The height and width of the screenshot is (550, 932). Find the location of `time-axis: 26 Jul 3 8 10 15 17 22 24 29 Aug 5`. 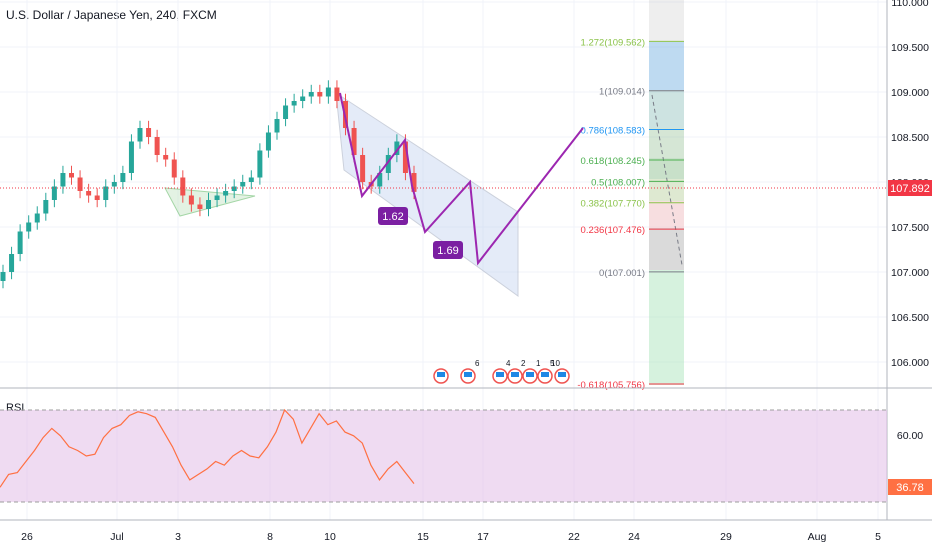

time-axis: 26 Jul 3 8 10 15 17 22 24 29 Aug 5 is located at coordinates (451, 537).